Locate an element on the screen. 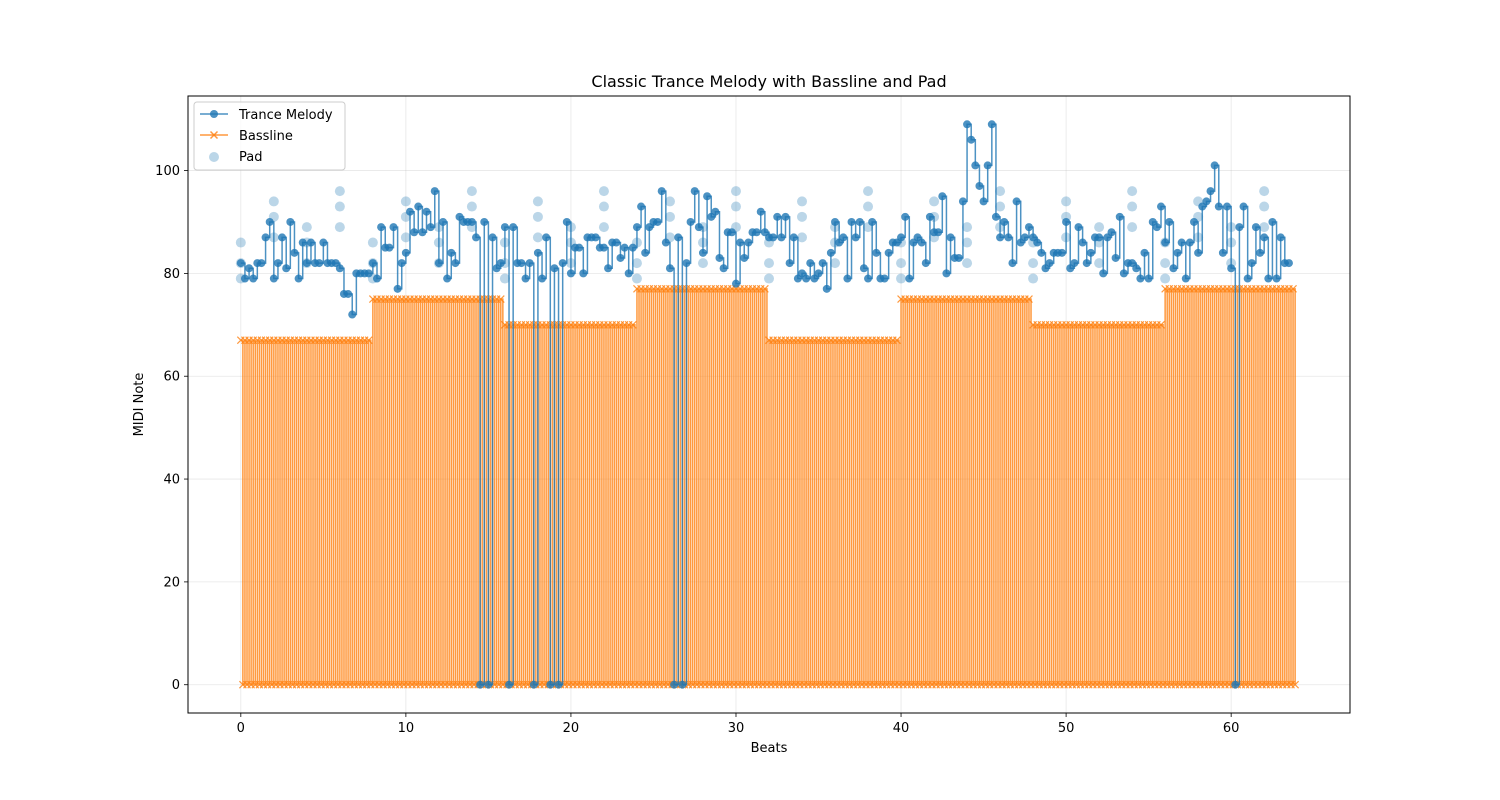  x-axis-ticks: 0 10 20 30 40 50 60 is located at coordinates (738, 724).